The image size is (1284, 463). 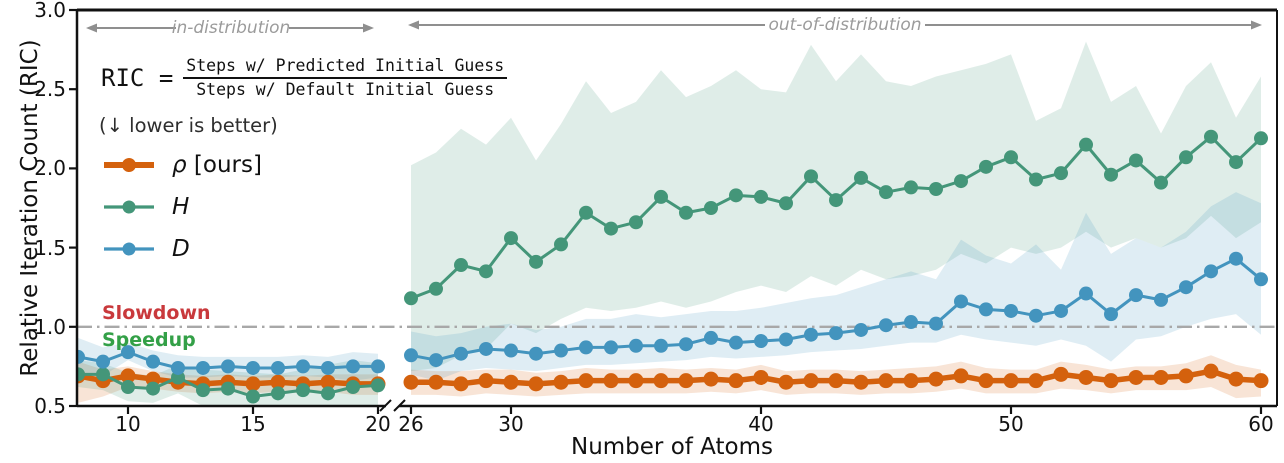 I want to click on legend-item-d: D, so click(x=182, y=249).